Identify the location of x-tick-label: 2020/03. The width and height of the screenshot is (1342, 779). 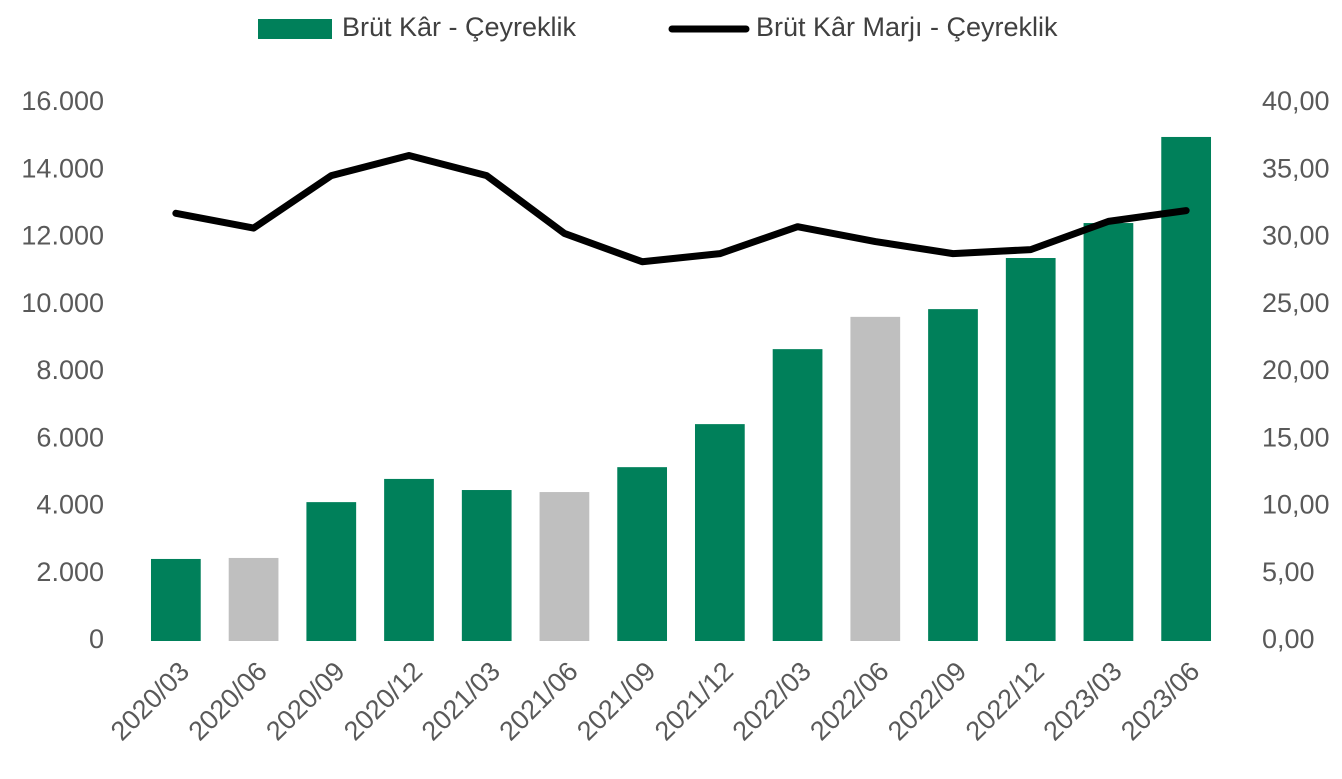
(150, 701).